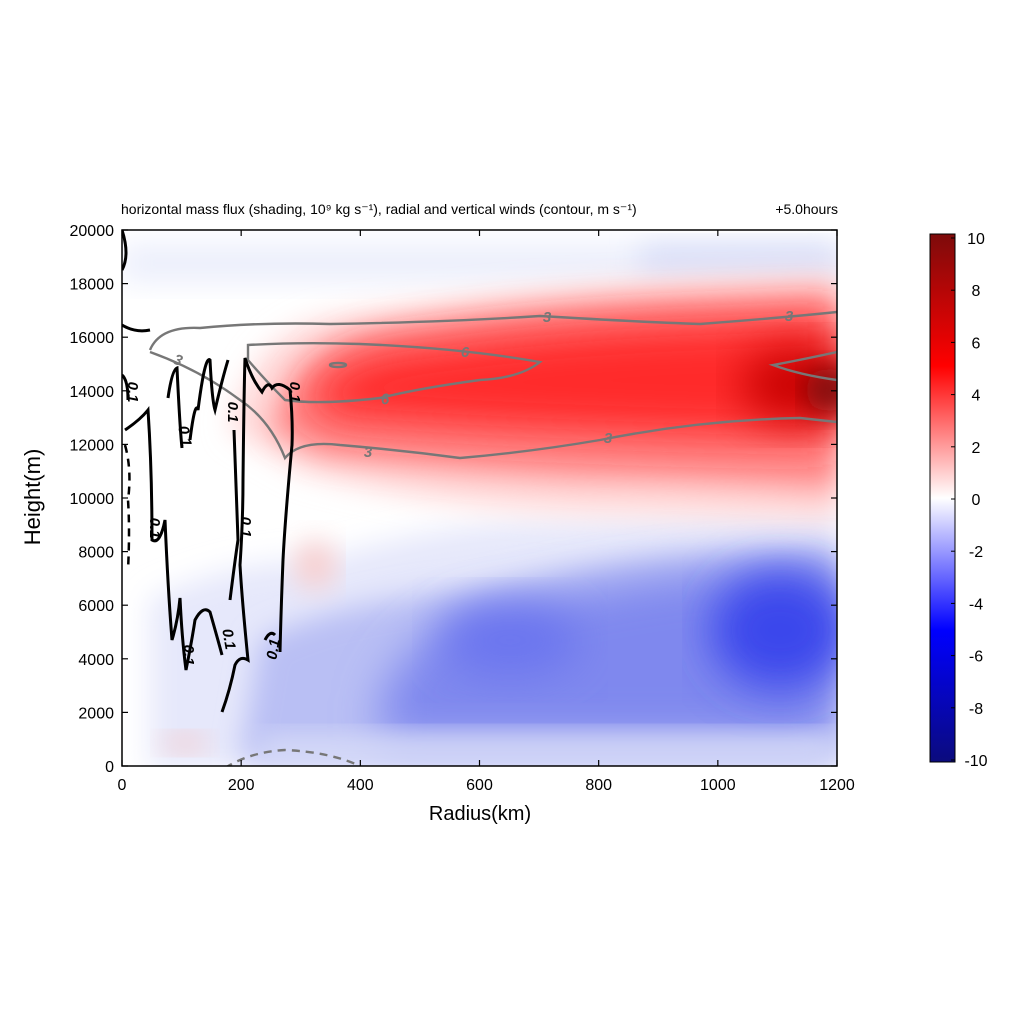 The height and width of the screenshot is (1024, 1024). I want to click on colorbar-tick-label: 10, so click(976, 239).